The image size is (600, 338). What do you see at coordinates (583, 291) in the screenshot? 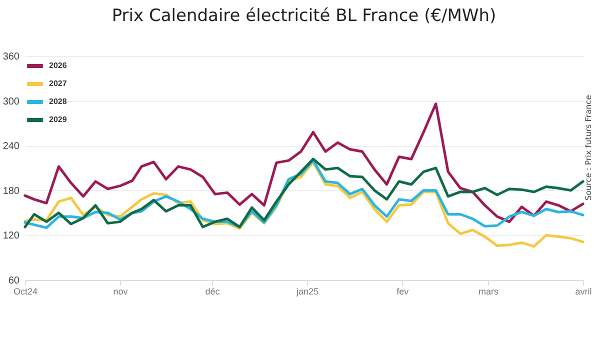
I see `x-tick-label: avril` at bounding box center [583, 291].